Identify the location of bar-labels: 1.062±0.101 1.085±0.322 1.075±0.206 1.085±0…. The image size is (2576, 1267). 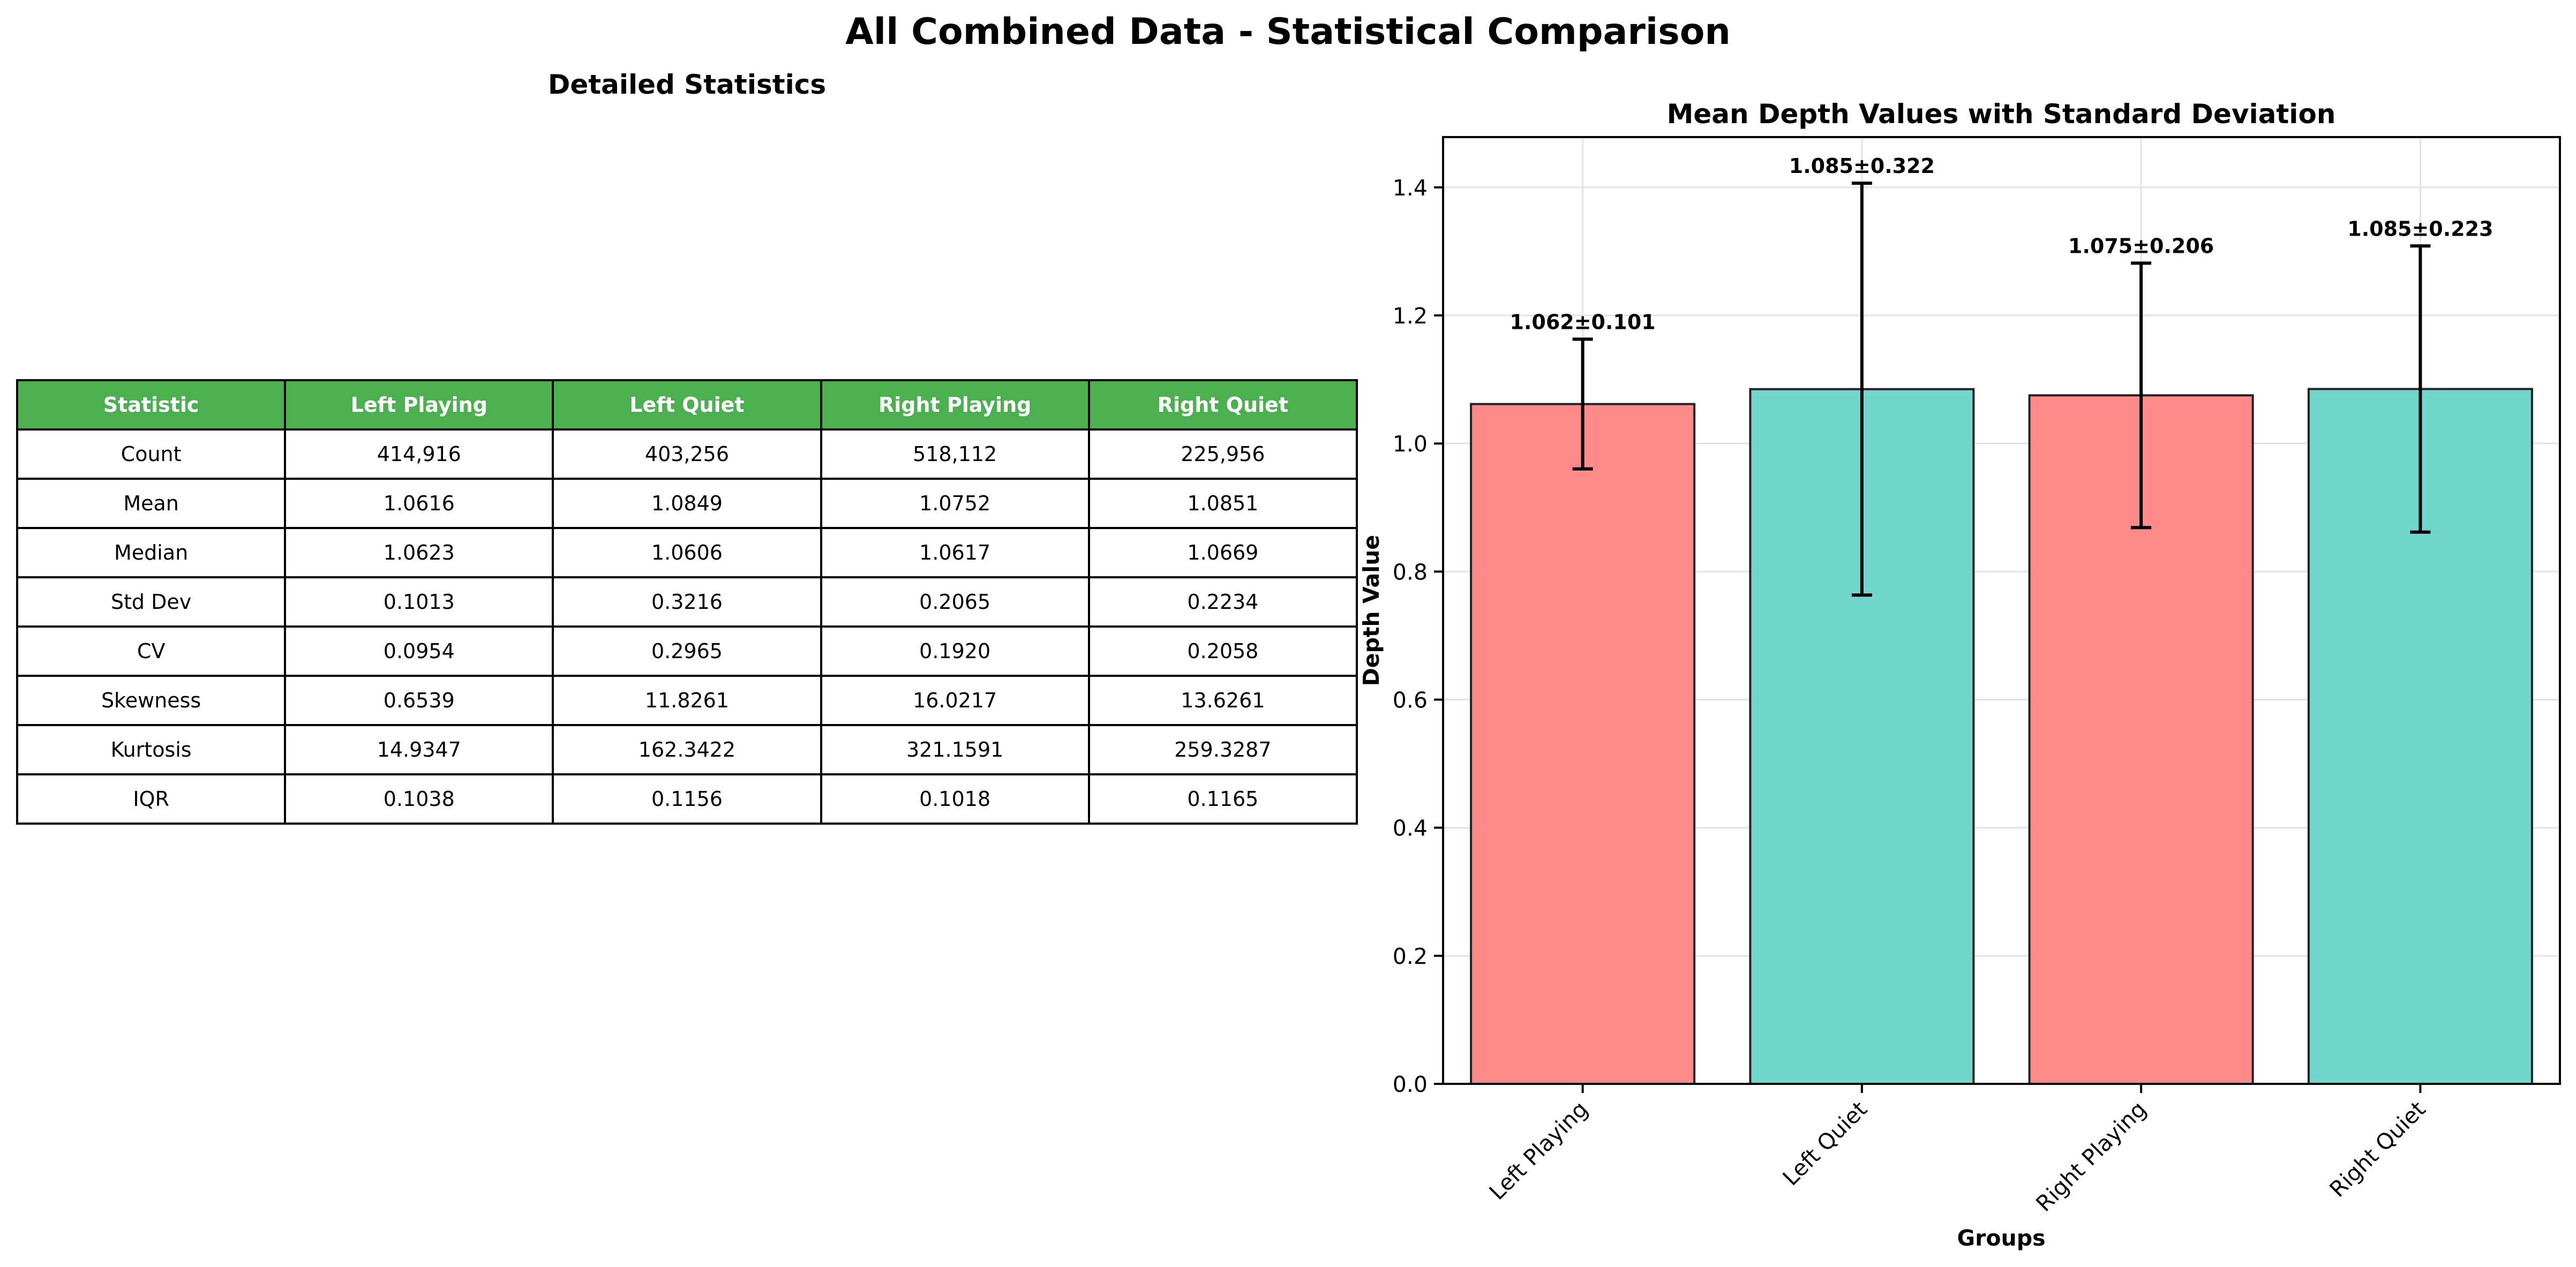
(2002, 244).